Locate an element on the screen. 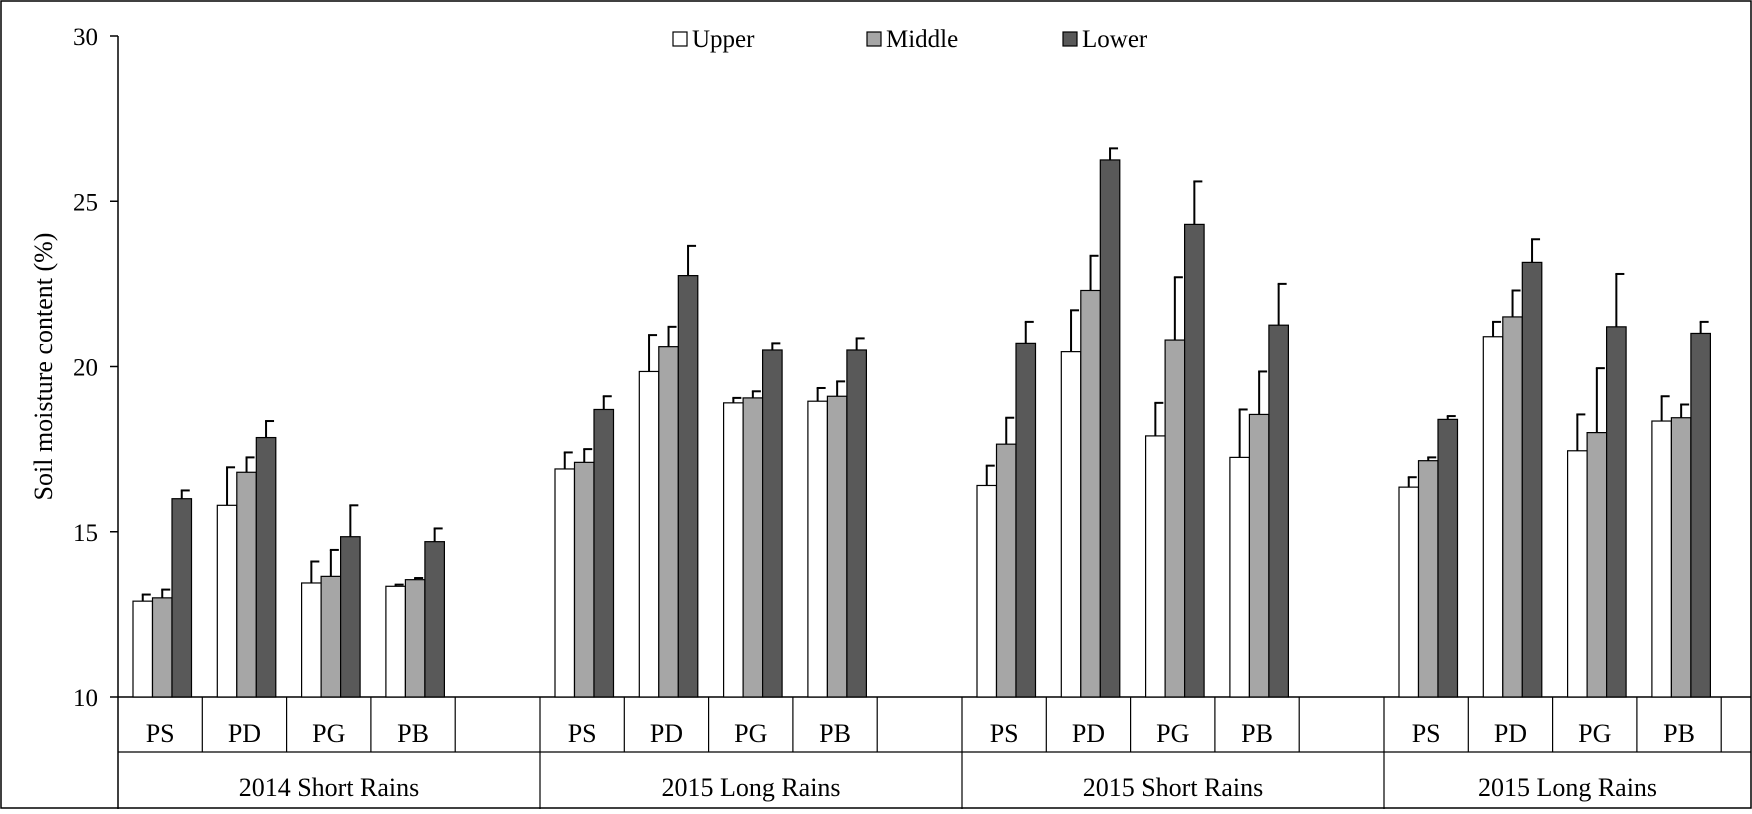 The width and height of the screenshot is (1752, 814). y-tick-label: 20 is located at coordinates (85, 368).